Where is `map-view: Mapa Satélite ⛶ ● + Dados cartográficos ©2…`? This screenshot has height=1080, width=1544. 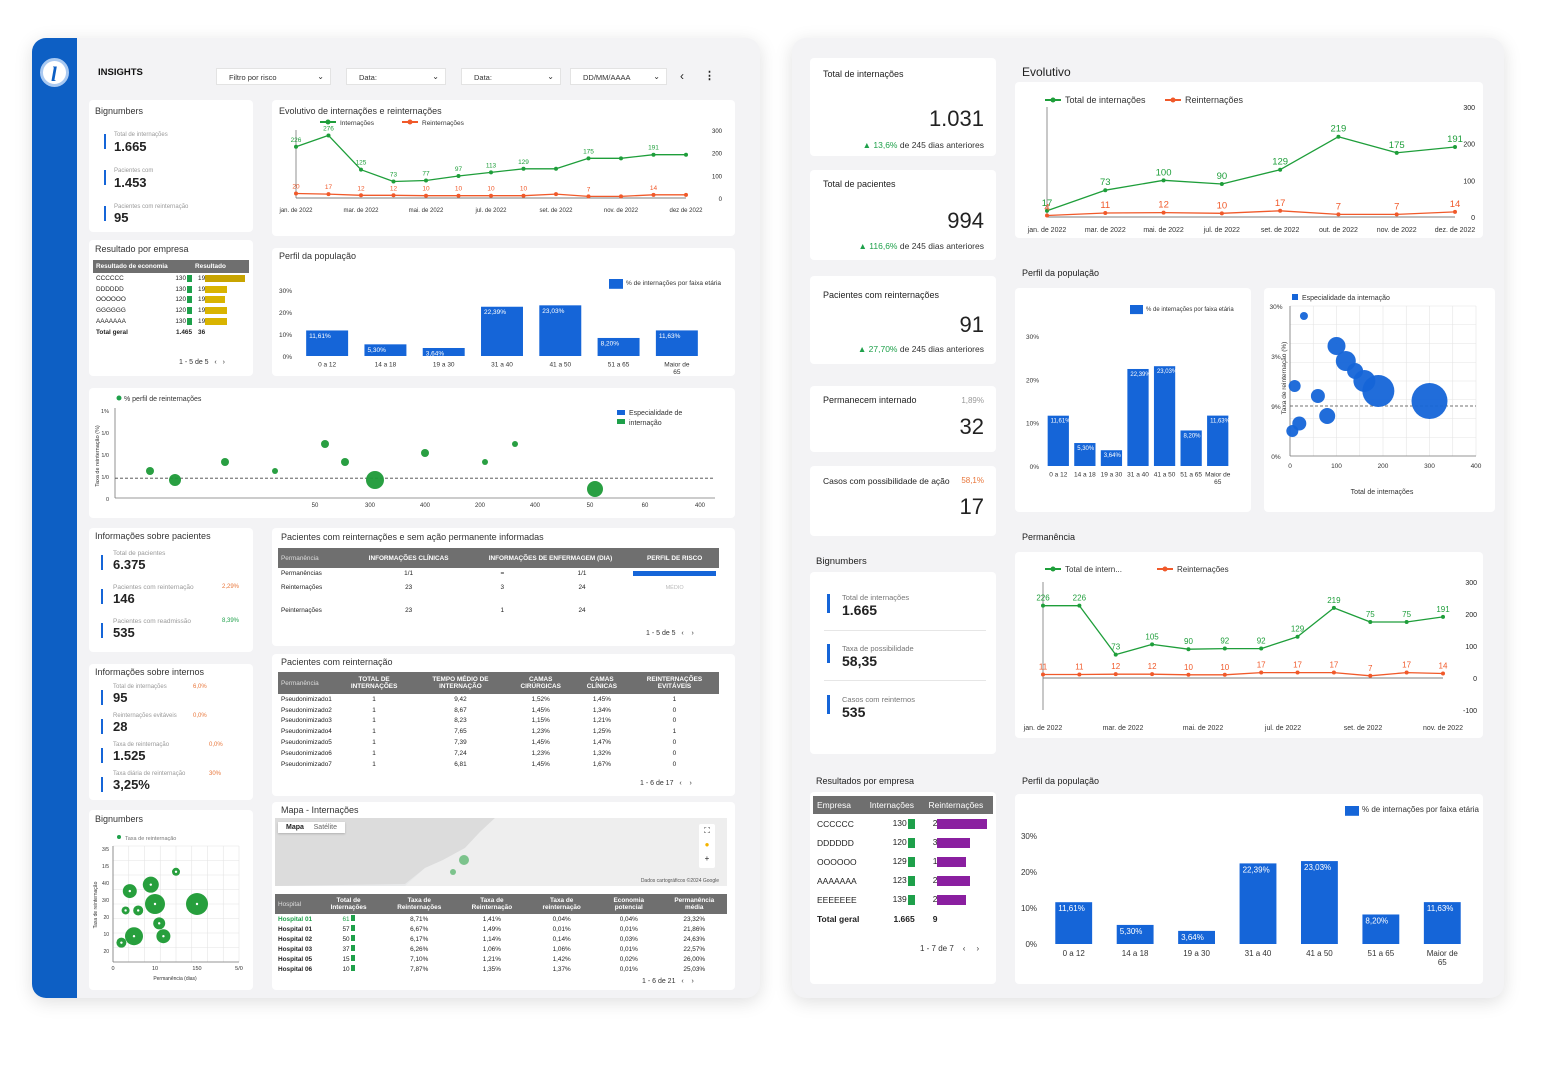 map-view: Mapa Satélite ⛶ ● + Dados cartográficos ©2… is located at coordinates (501, 852).